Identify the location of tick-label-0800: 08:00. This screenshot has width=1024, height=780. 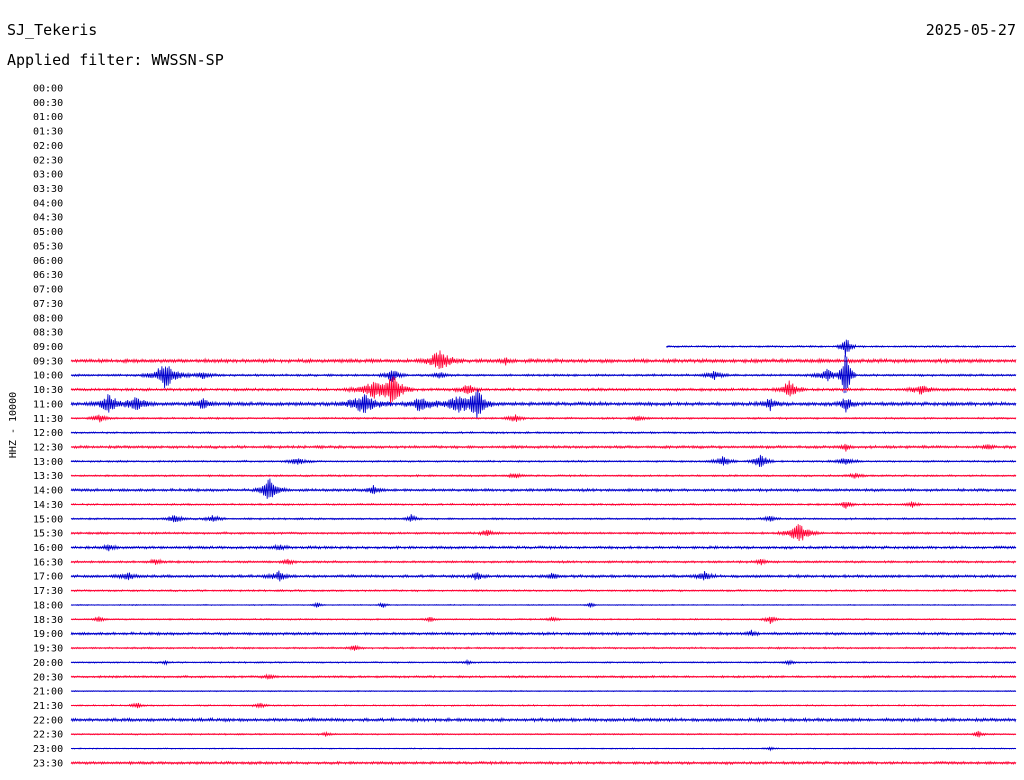
(48, 318).